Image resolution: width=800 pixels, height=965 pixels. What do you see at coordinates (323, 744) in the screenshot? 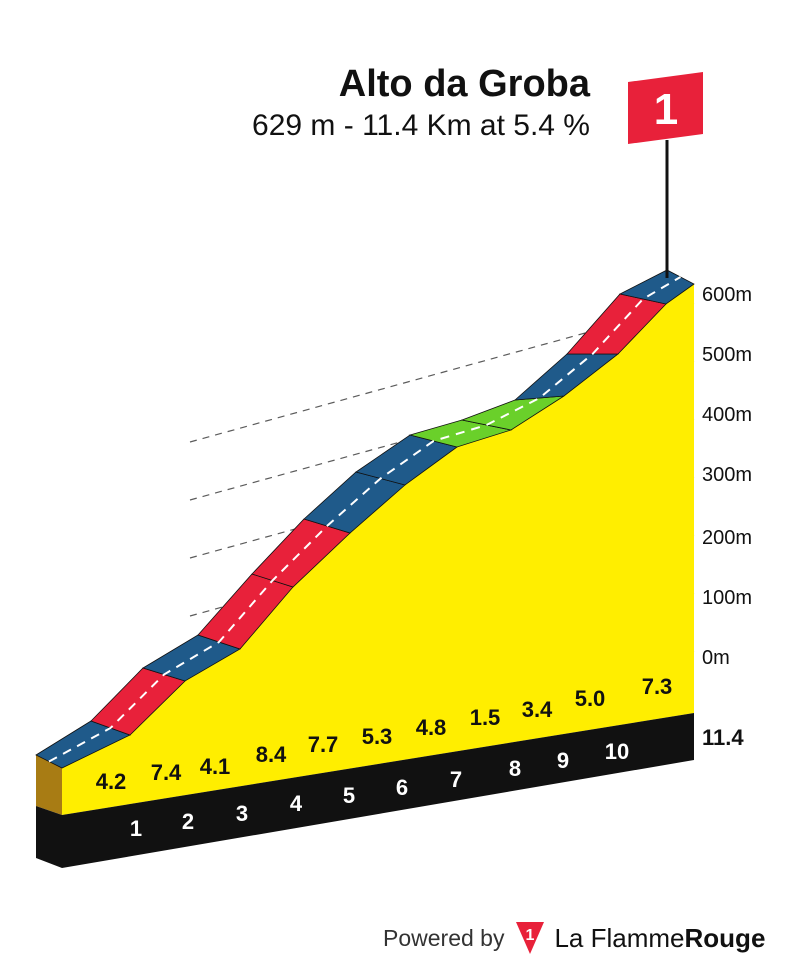
I see `gradient-label-5: 7.7` at bounding box center [323, 744].